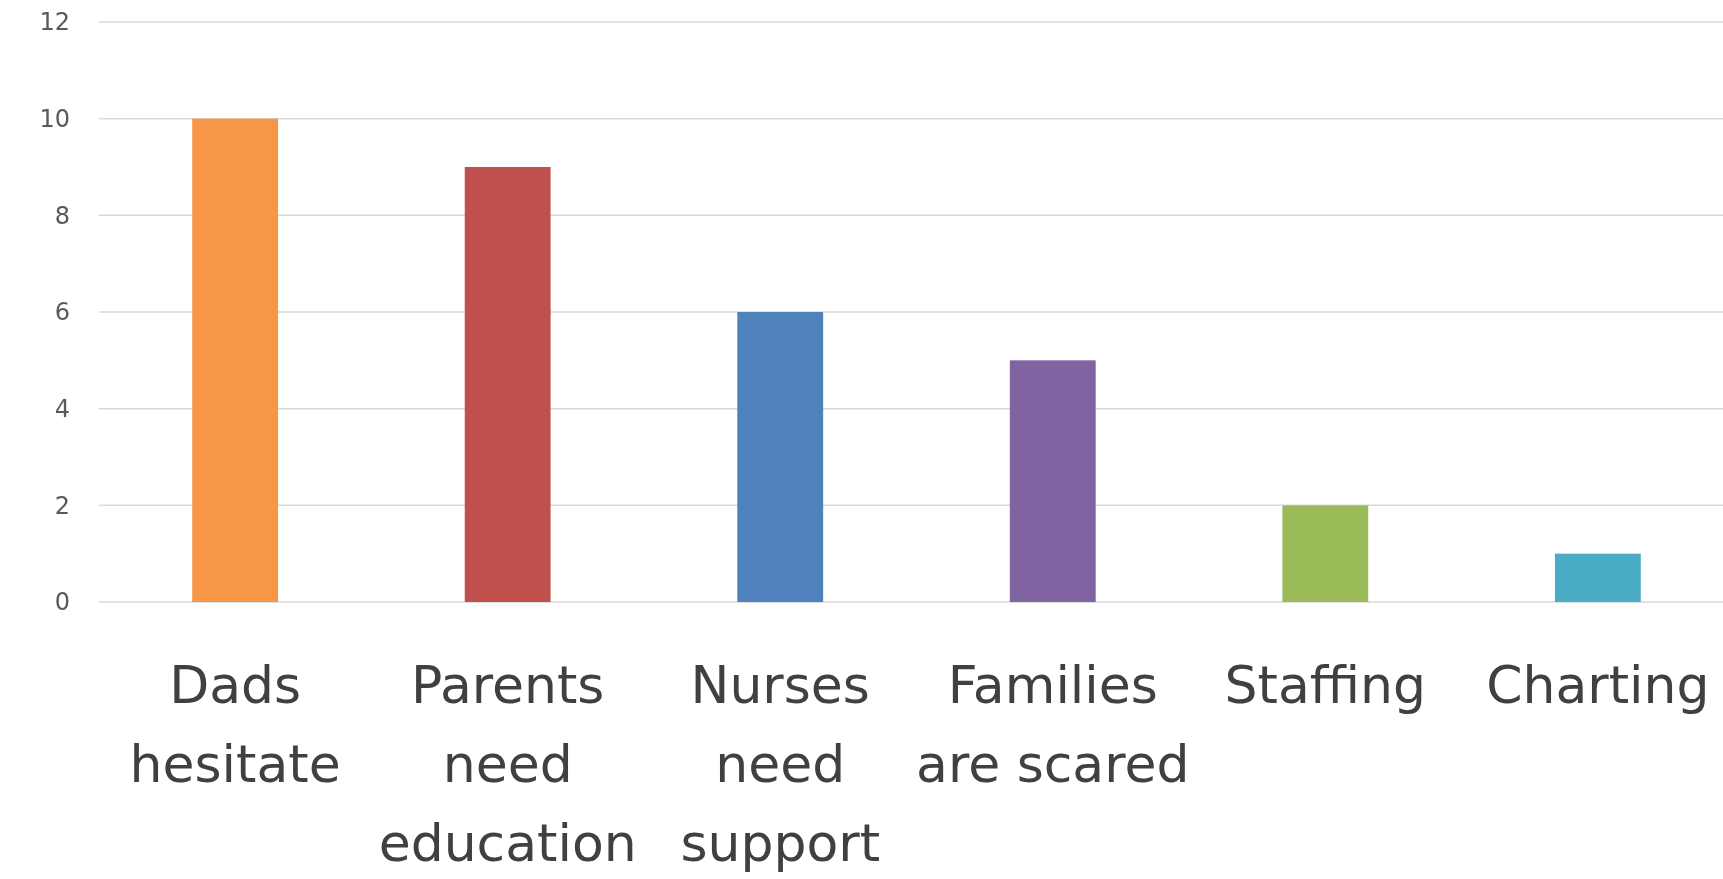 The width and height of the screenshot is (1723, 879). Describe the element at coordinates (54, 118) in the screenshot. I see `y-tick-label: 10` at that location.